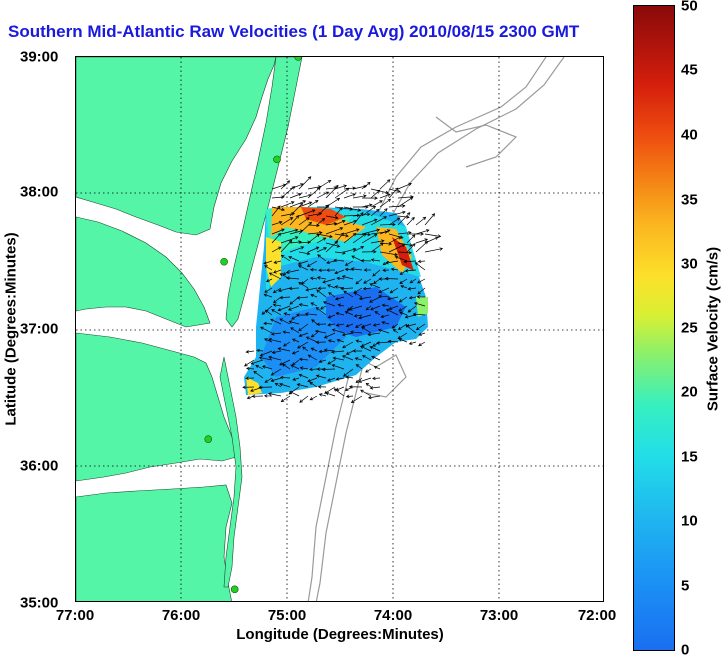 Image resolution: width=724 pixels, height=659 pixels. What do you see at coordinates (689, 135) in the screenshot?
I see `colorbar-tick: 40` at bounding box center [689, 135].